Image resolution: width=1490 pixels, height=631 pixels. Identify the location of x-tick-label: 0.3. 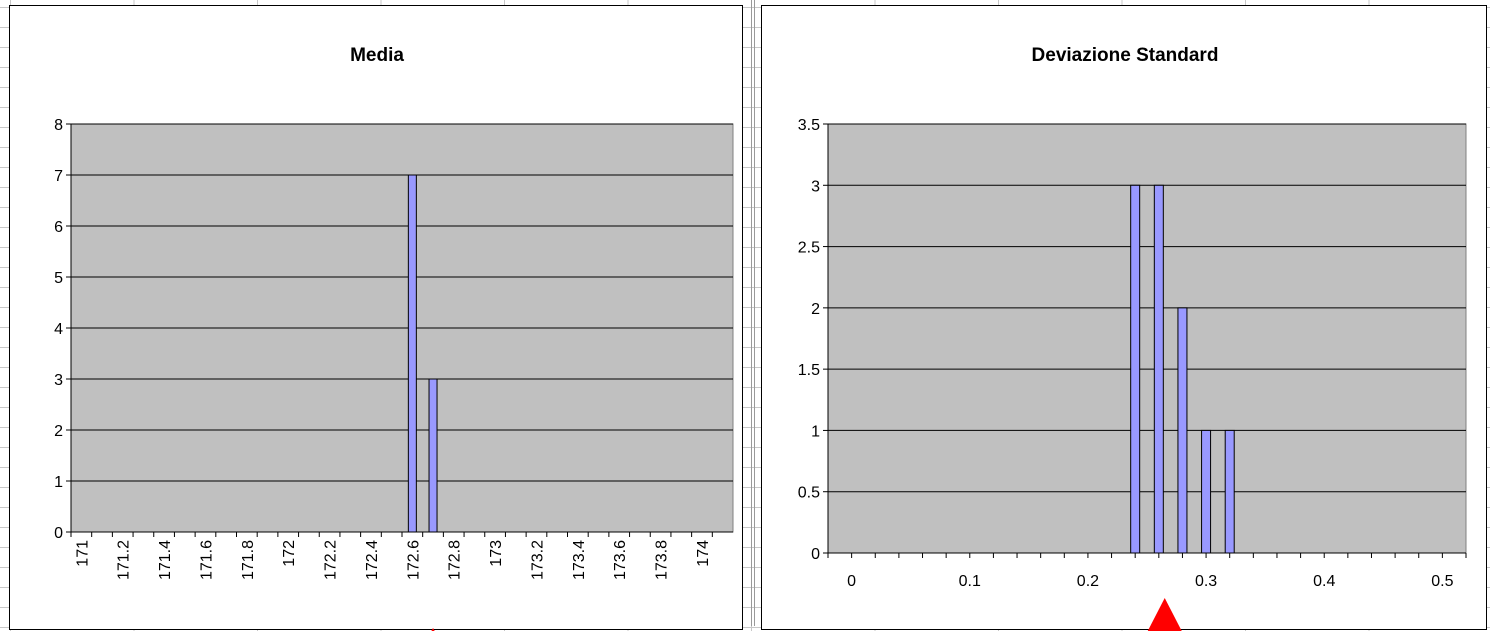
(1206, 581).